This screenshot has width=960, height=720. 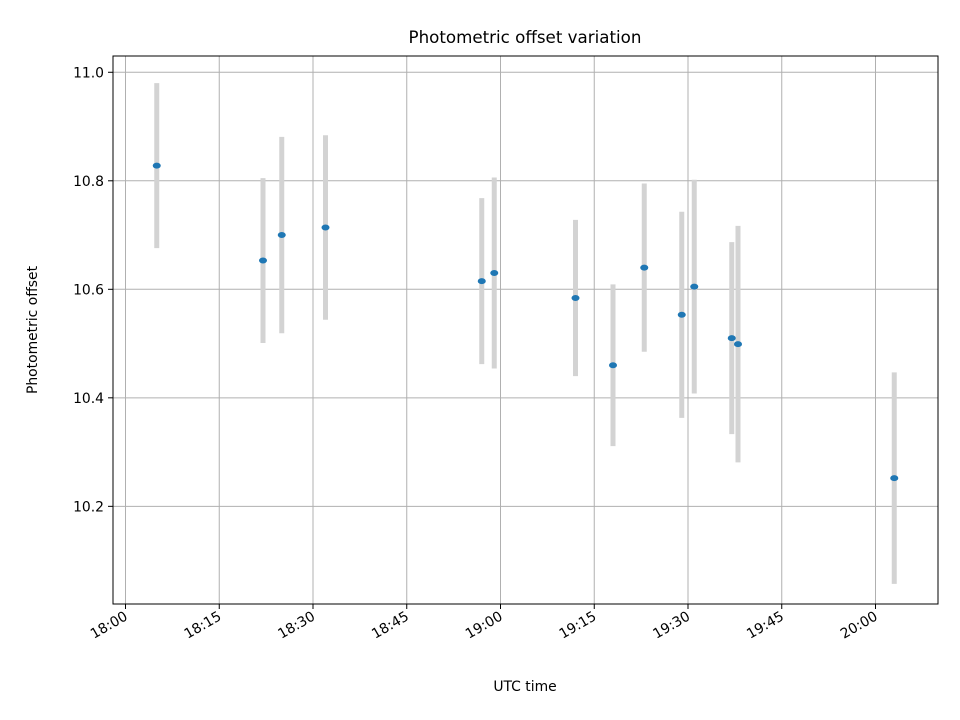 What do you see at coordinates (524, 687) in the screenshot?
I see `x-axis-label: UTC time` at bounding box center [524, 687].